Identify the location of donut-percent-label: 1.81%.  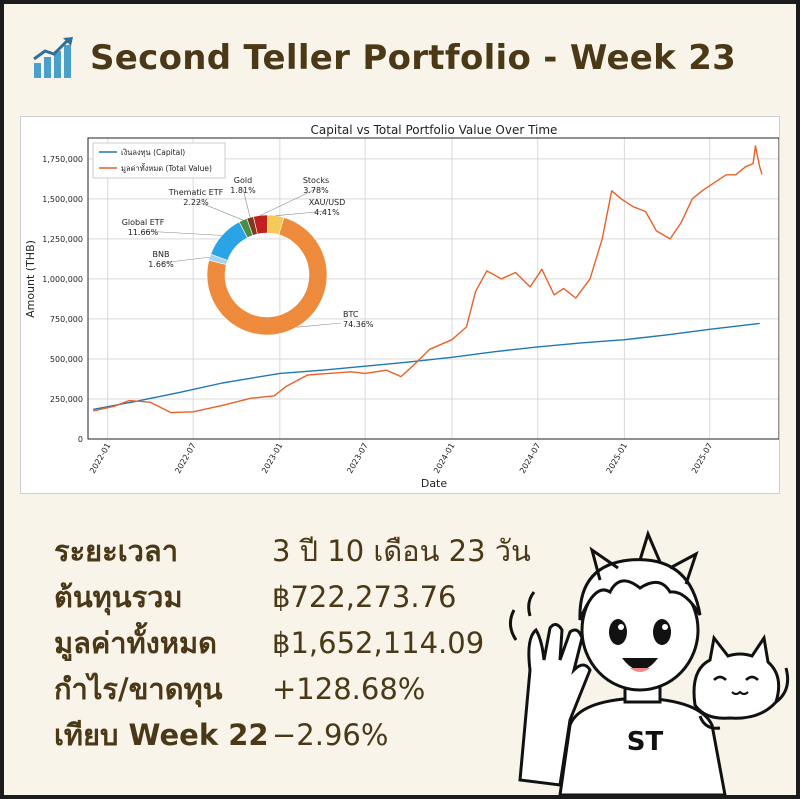
(243, 190).